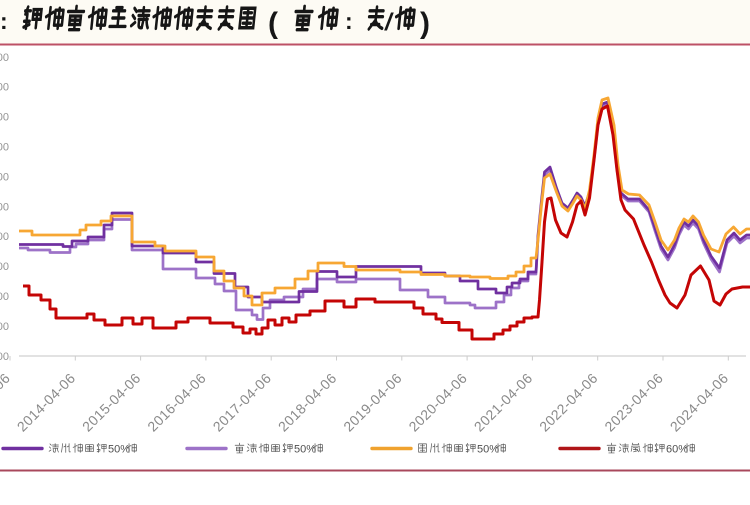 The image size is (750, 505). What do you see at coordinates (6, 402) in the screenshot?
I see `svg-text: 2013-04-06` at bounding box center [6, 402].